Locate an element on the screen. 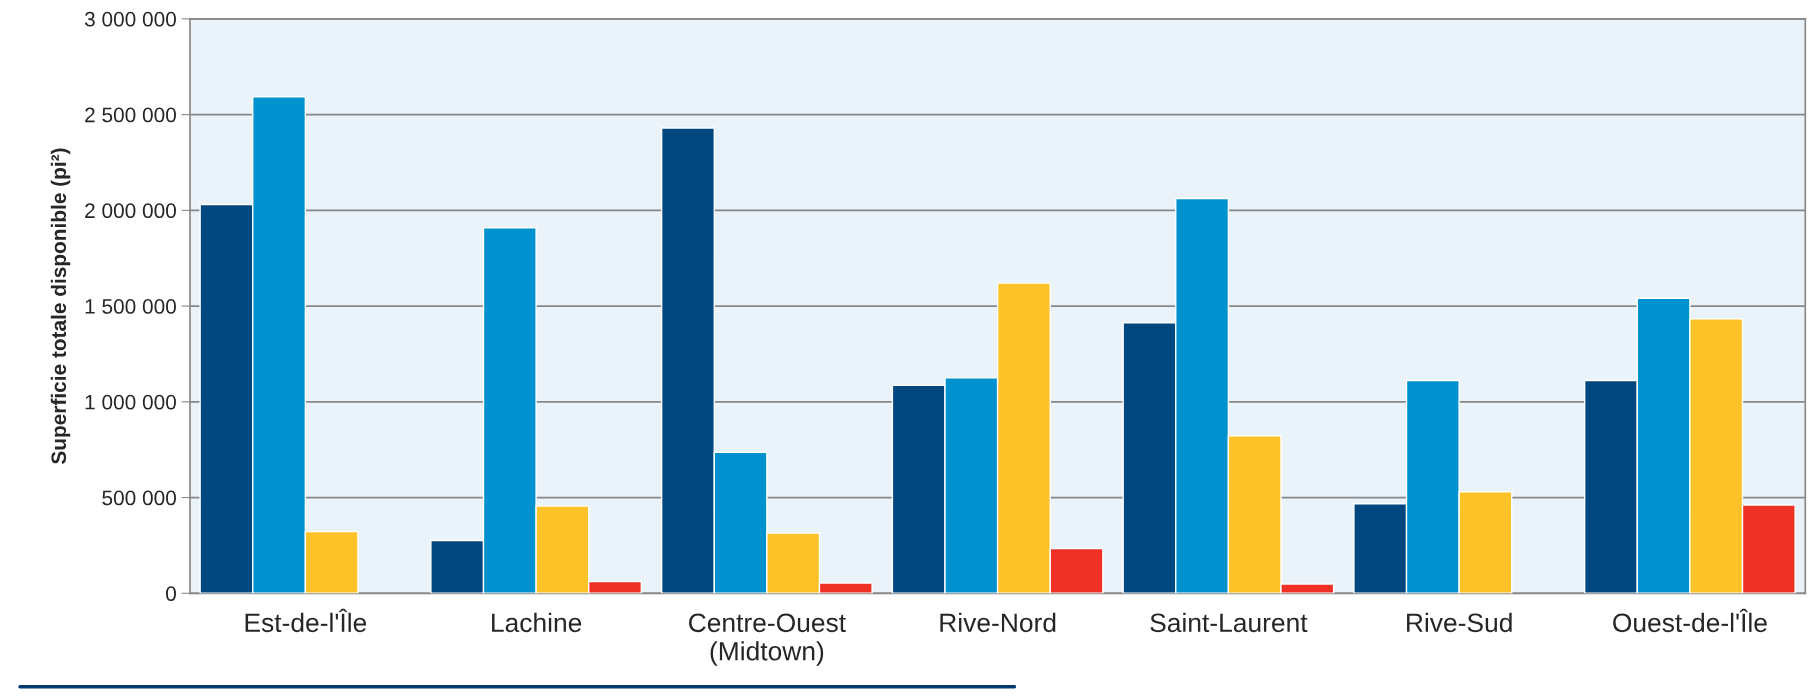  y-tick-label: 1 000 000 is located at coordinates (130, 402).